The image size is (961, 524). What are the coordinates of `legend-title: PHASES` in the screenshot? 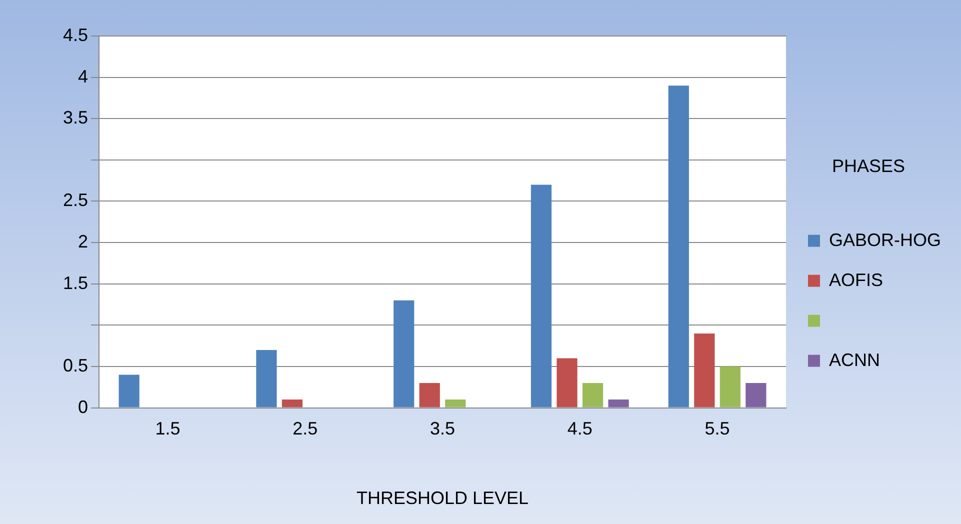 It's located at (869, 166).